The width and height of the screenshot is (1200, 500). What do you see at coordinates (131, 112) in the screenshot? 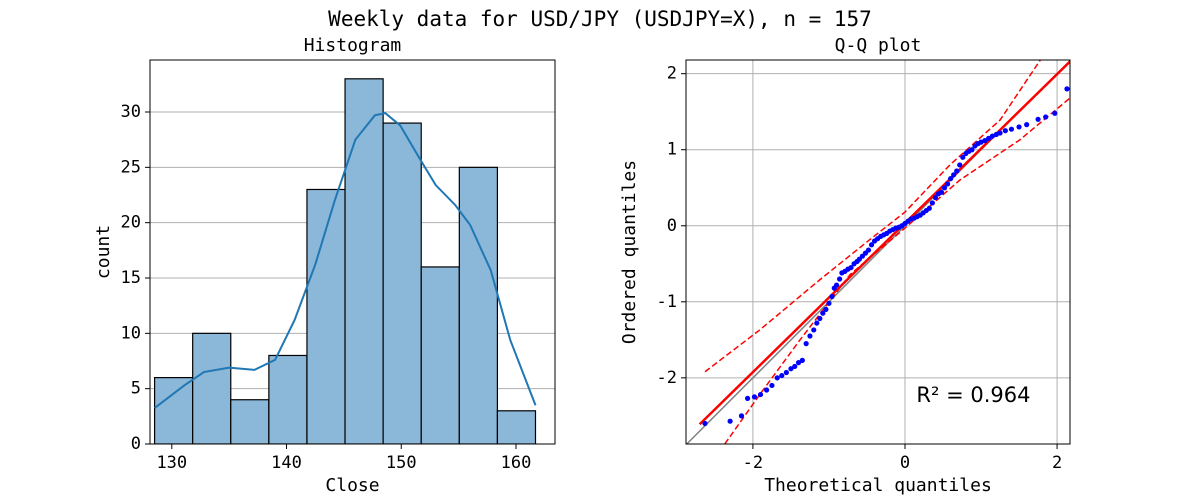
I see `y-tick-label: 30` at bounding box center [131, 112].